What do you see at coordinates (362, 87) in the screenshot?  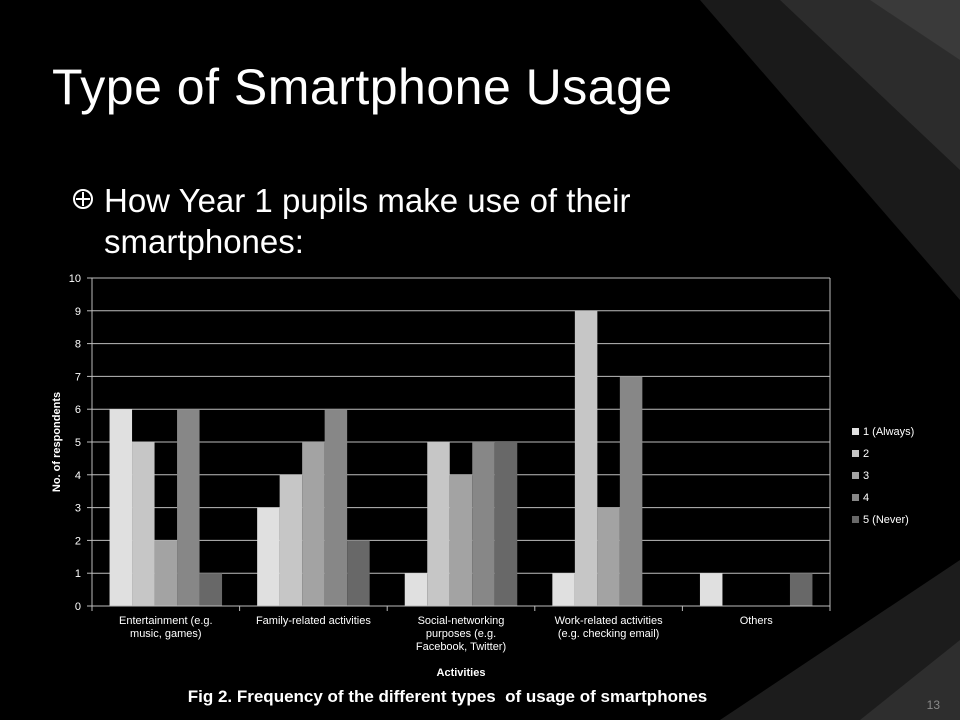 I see `slide-title: Type of Smartphone Usage` at bounding box center [362, 87].